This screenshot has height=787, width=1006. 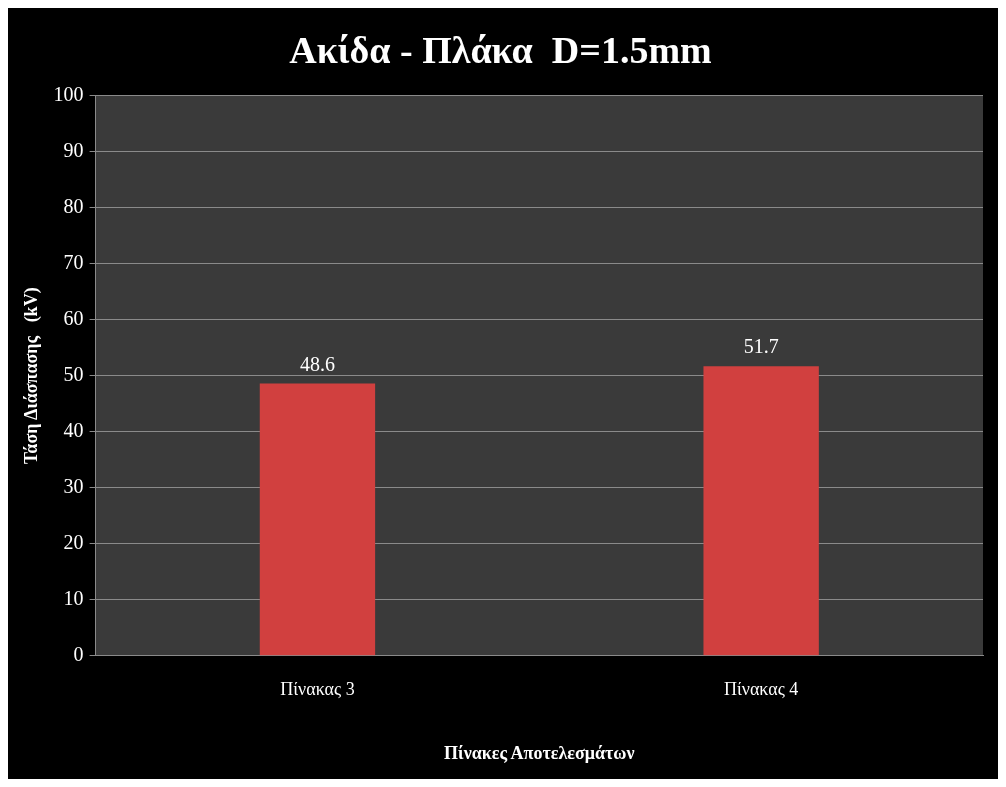 What do you see at coordinates (32, 376) in the screenshot?
I see `y-axis-title: Τάση Διάσπασης (kV)` at bounding box center [32, 376].